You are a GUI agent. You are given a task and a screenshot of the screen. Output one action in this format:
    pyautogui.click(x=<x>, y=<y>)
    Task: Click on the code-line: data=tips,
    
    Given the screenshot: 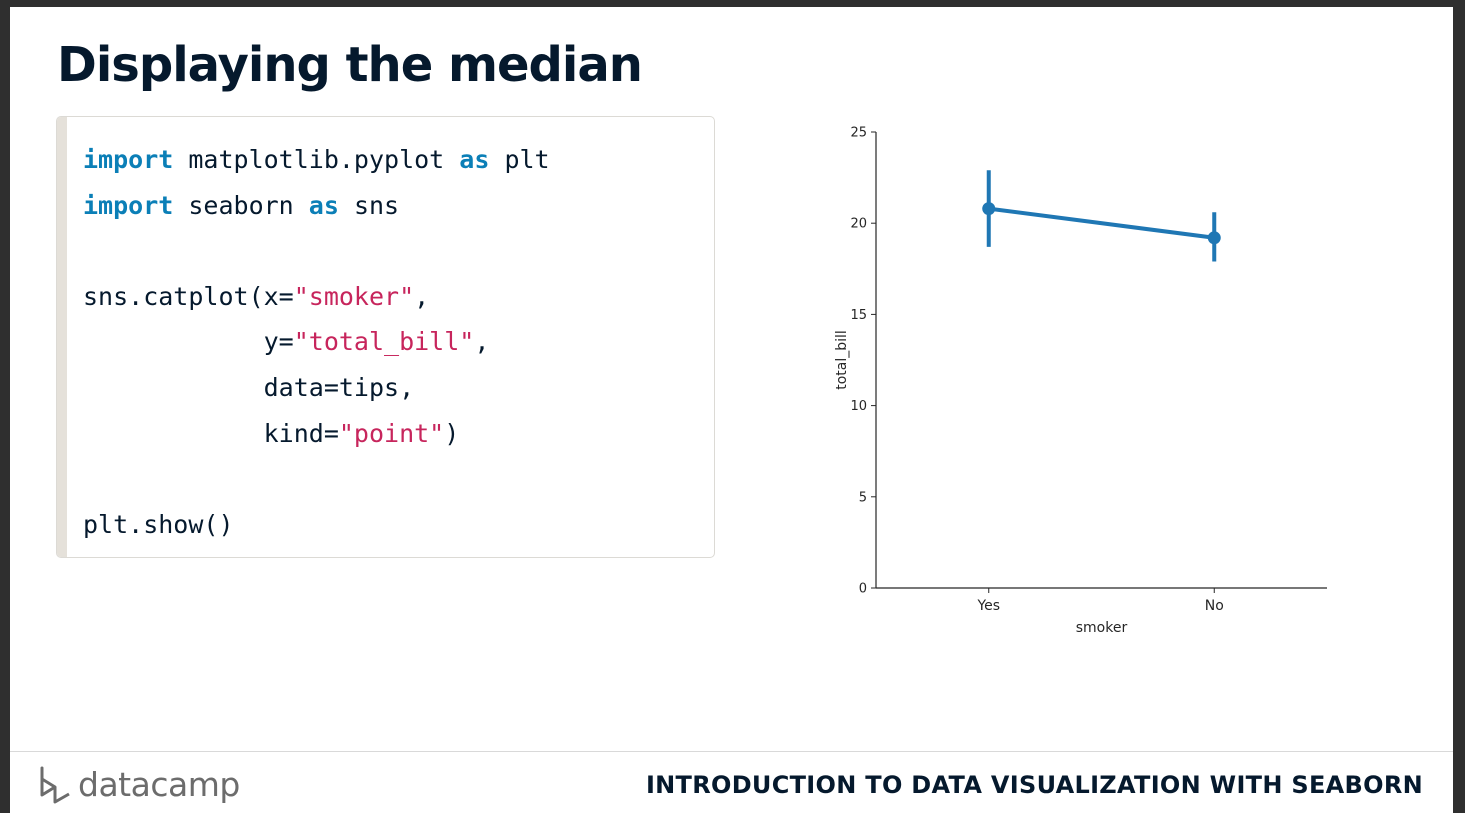 What is the action you would take?
    pyautogui.click(x=316, y=388)
    